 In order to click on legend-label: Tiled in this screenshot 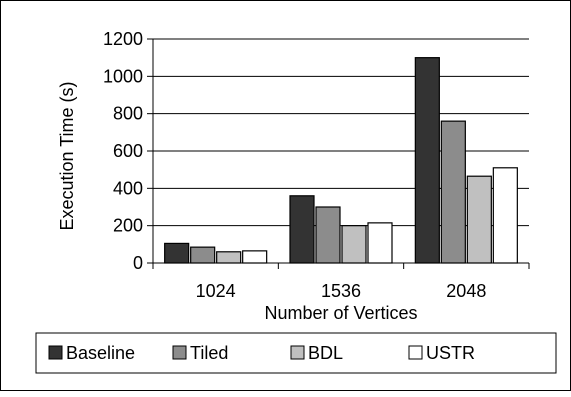, I will do `click(209, 353)`.